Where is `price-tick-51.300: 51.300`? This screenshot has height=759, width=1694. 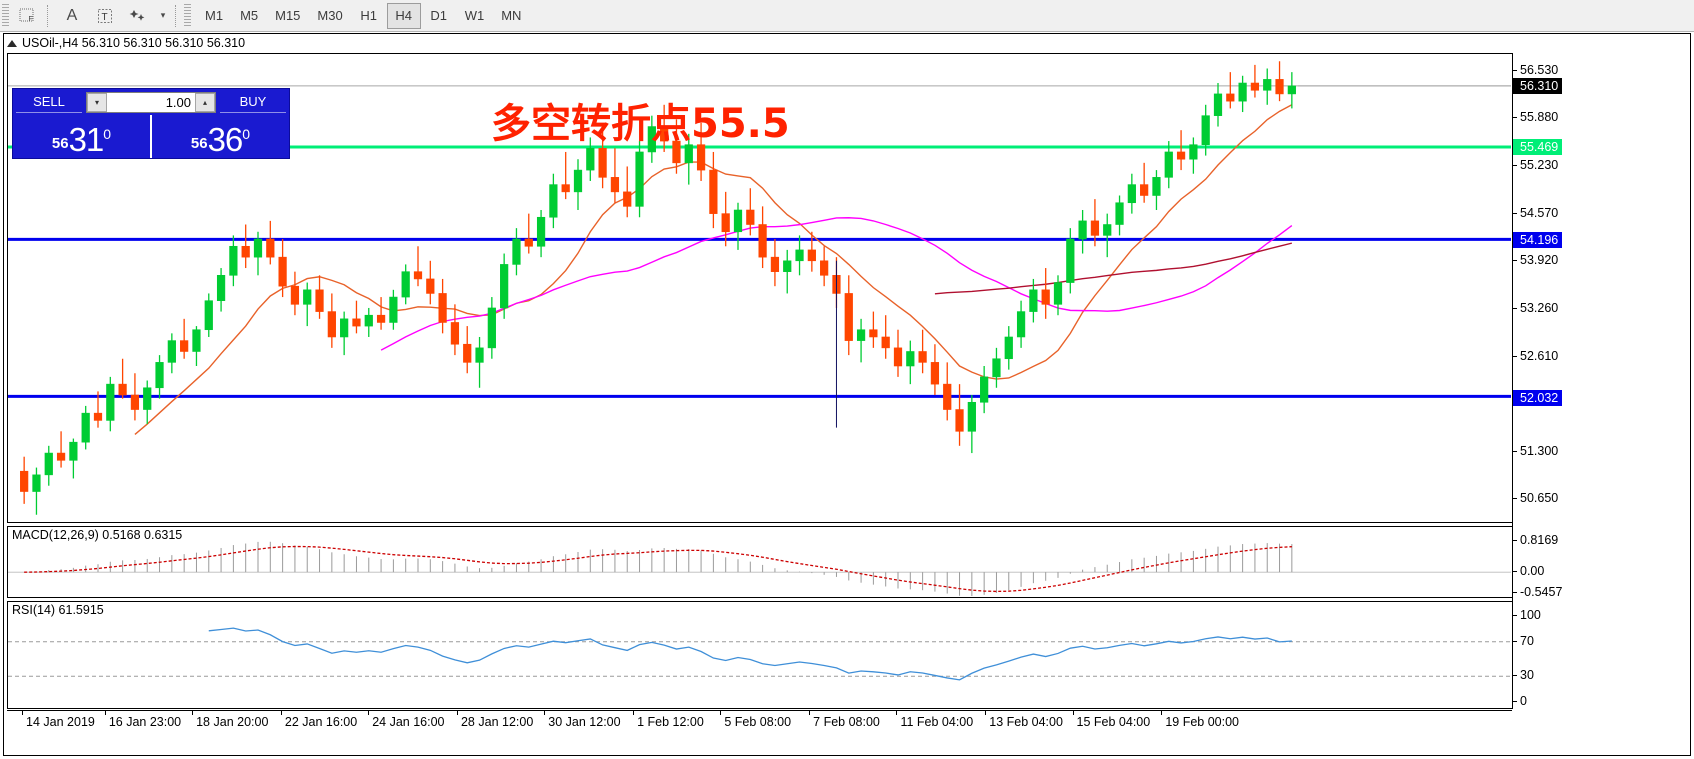 price-tick-51.300: 51.300 is located at coordinates (1535, 451).